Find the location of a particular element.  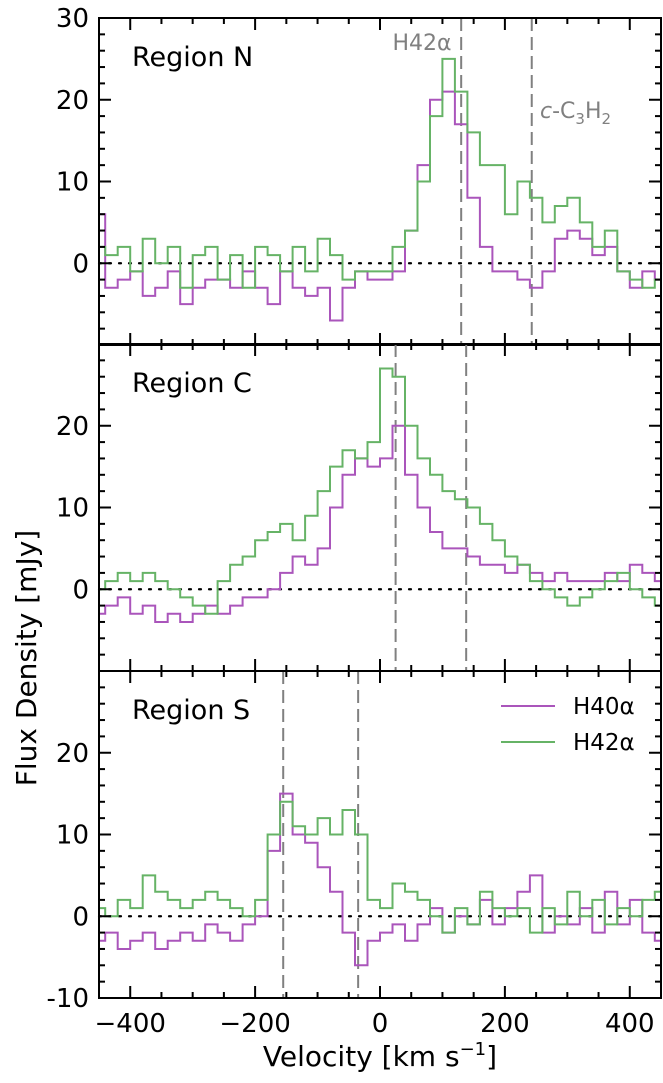

legend-label-h40: H40α is located at coordinates (604, 707).